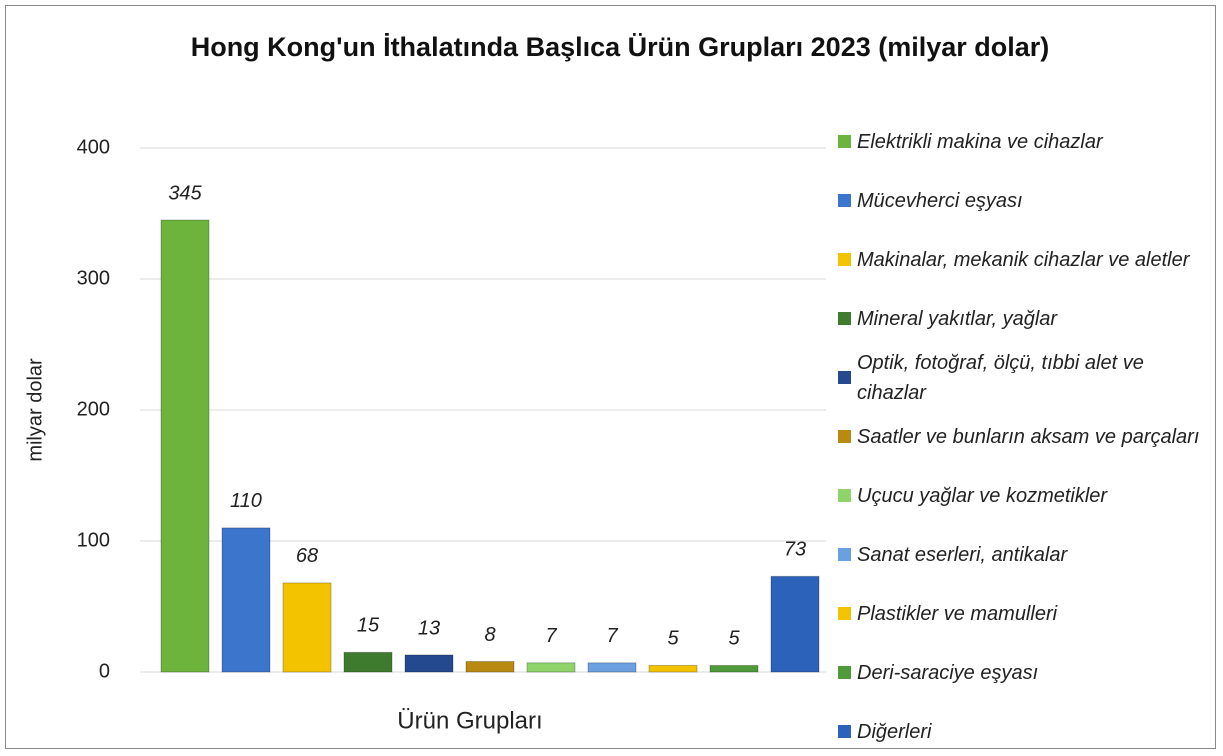  Describe the element at coordinates (1023, 259) in the screenshot. I see `legend-label: Makinalar, mekanik cihazlar ve aletler` at that location.